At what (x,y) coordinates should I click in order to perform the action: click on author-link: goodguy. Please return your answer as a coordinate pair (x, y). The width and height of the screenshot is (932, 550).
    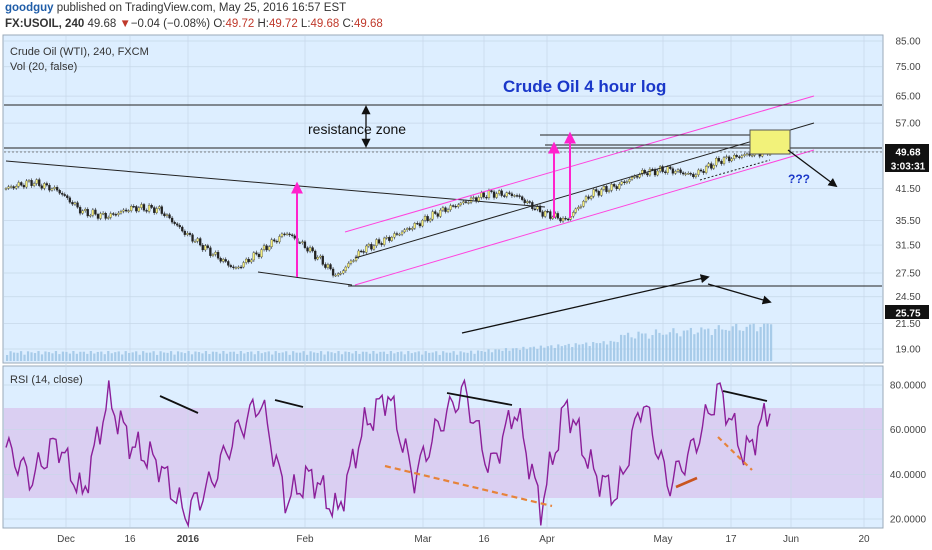
    Looking at the image, I should click on (29, 8).